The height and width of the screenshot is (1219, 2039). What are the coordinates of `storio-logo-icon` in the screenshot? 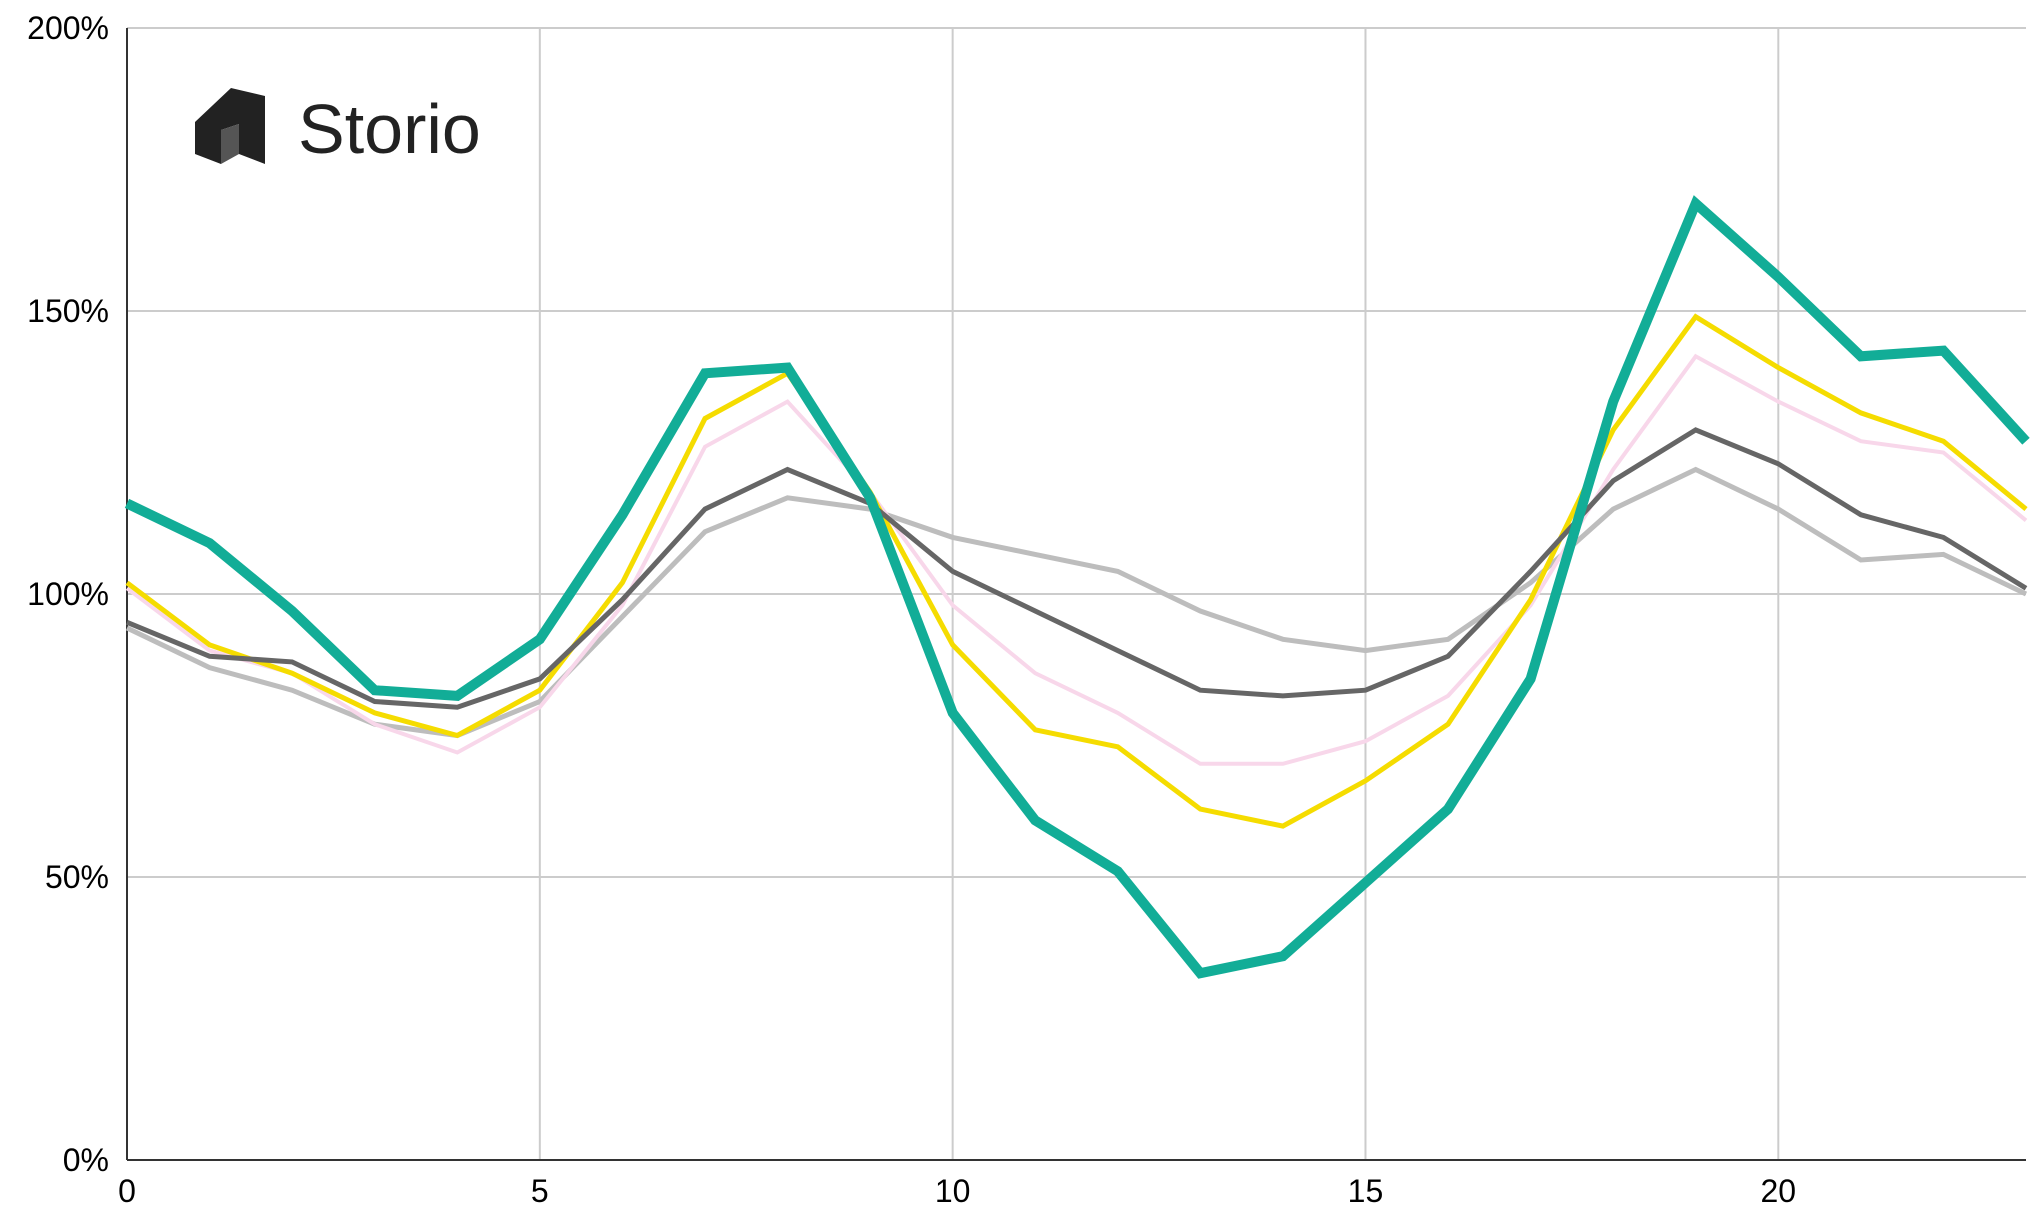 It's located at (230, 126).